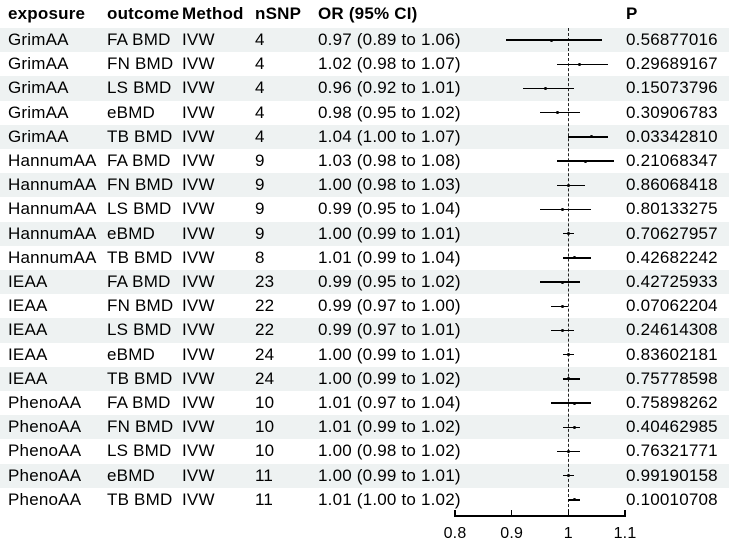 The image size is (729, 550). I want to click on reference-line, so click(568, 272).